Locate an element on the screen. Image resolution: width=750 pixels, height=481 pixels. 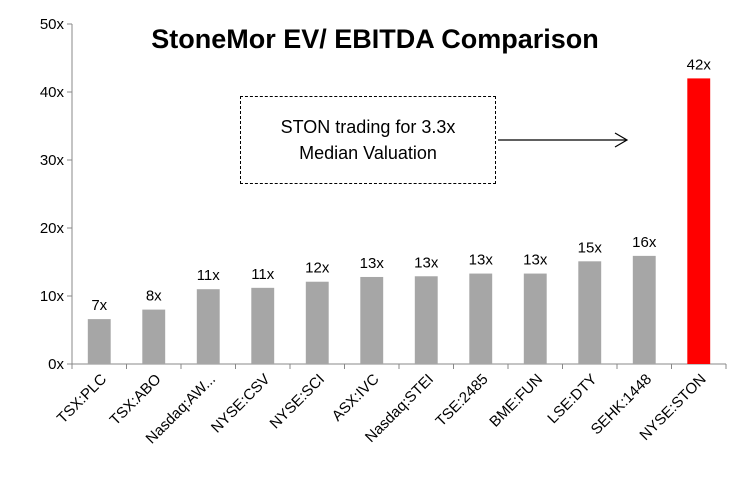
x-tick-label: ASX:IVC is located at coordinates (356, 398).